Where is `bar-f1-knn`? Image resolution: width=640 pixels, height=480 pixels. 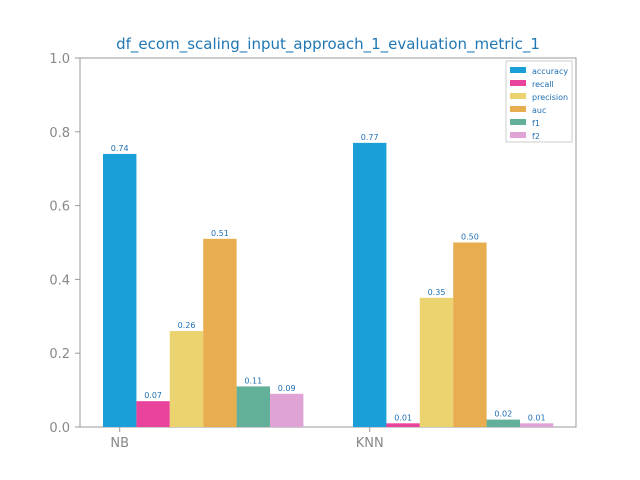 bar-f1-knn is located at coordinates (503, 423).